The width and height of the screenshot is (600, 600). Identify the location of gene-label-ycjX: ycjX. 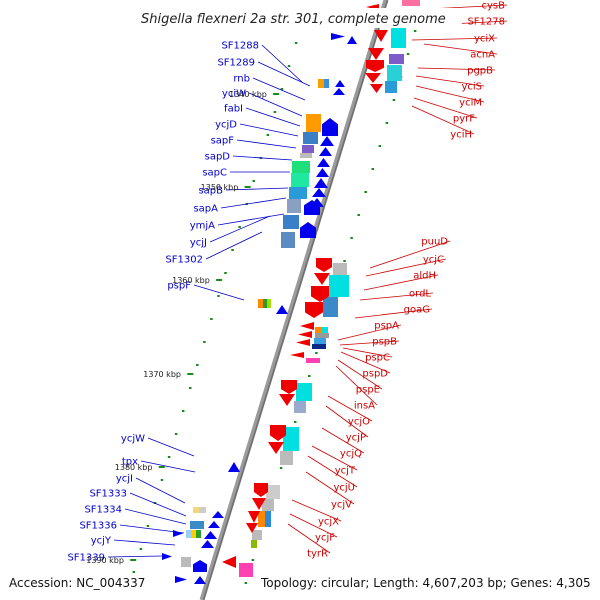
(328, 522).